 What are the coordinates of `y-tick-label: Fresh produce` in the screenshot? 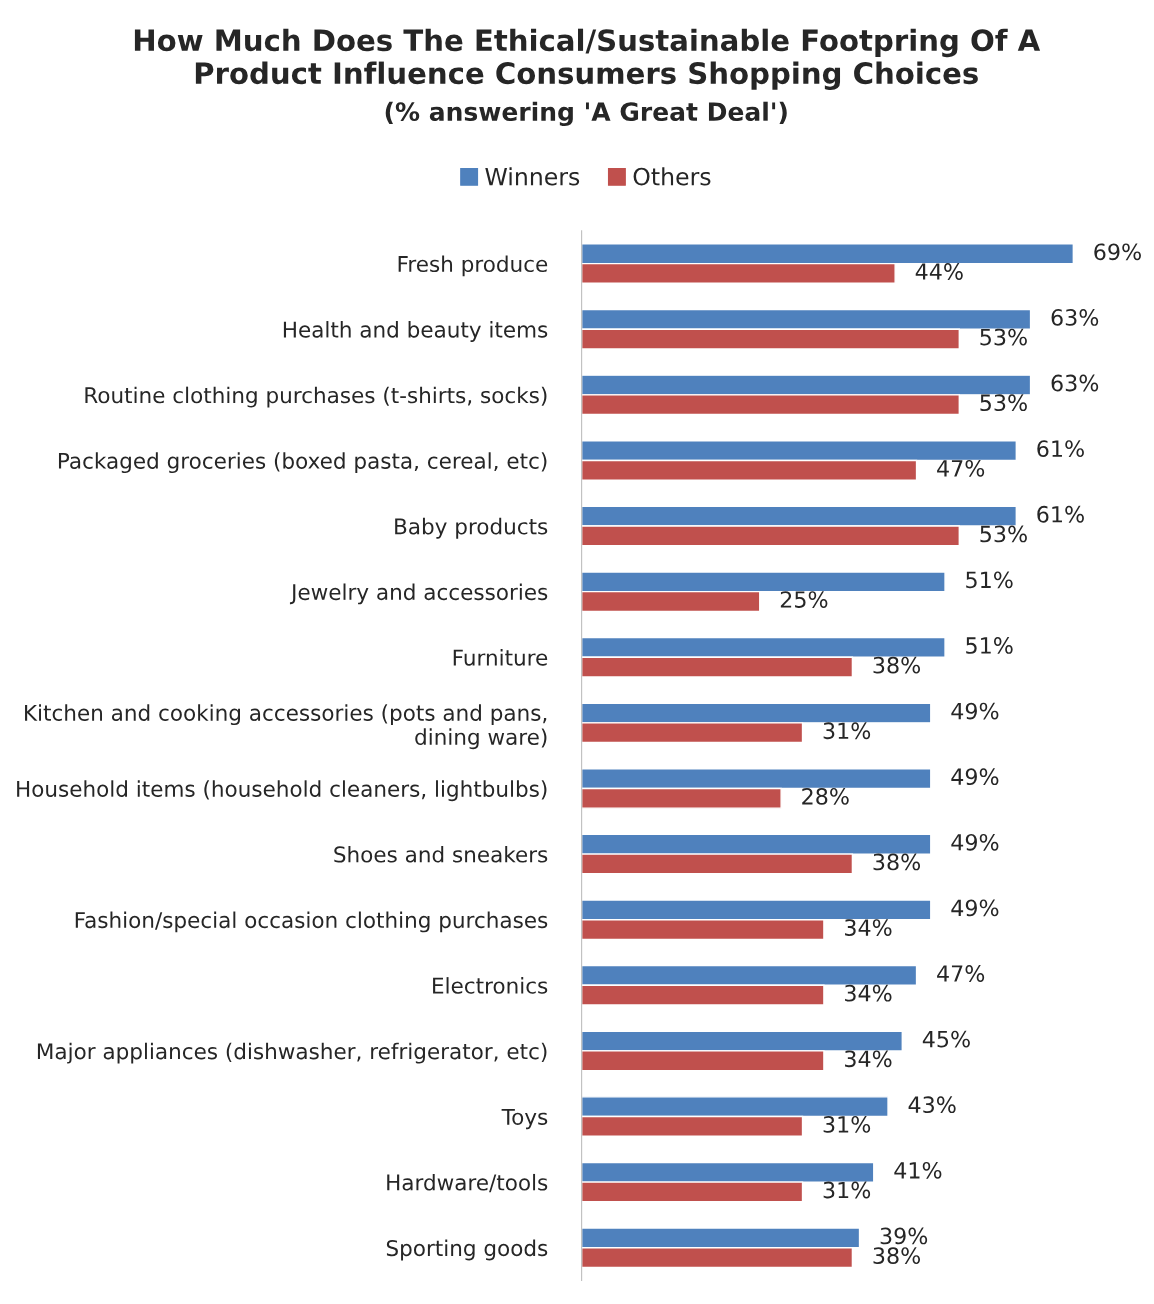 It's located at (473, 266).